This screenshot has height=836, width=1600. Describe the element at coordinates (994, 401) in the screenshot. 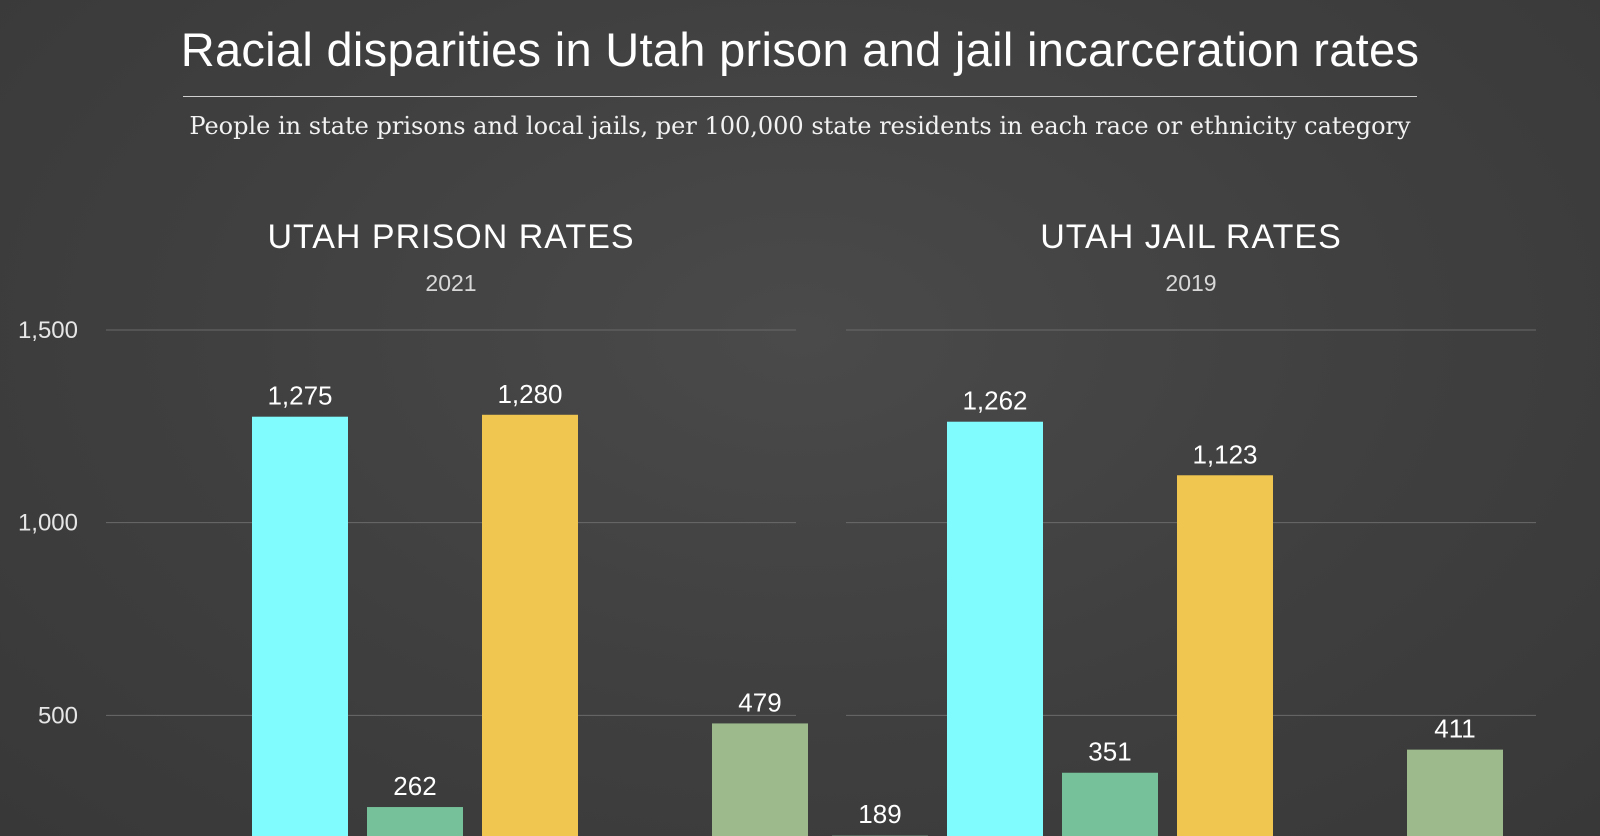

I see `jail-bar-value-label: 1,262` at that location.